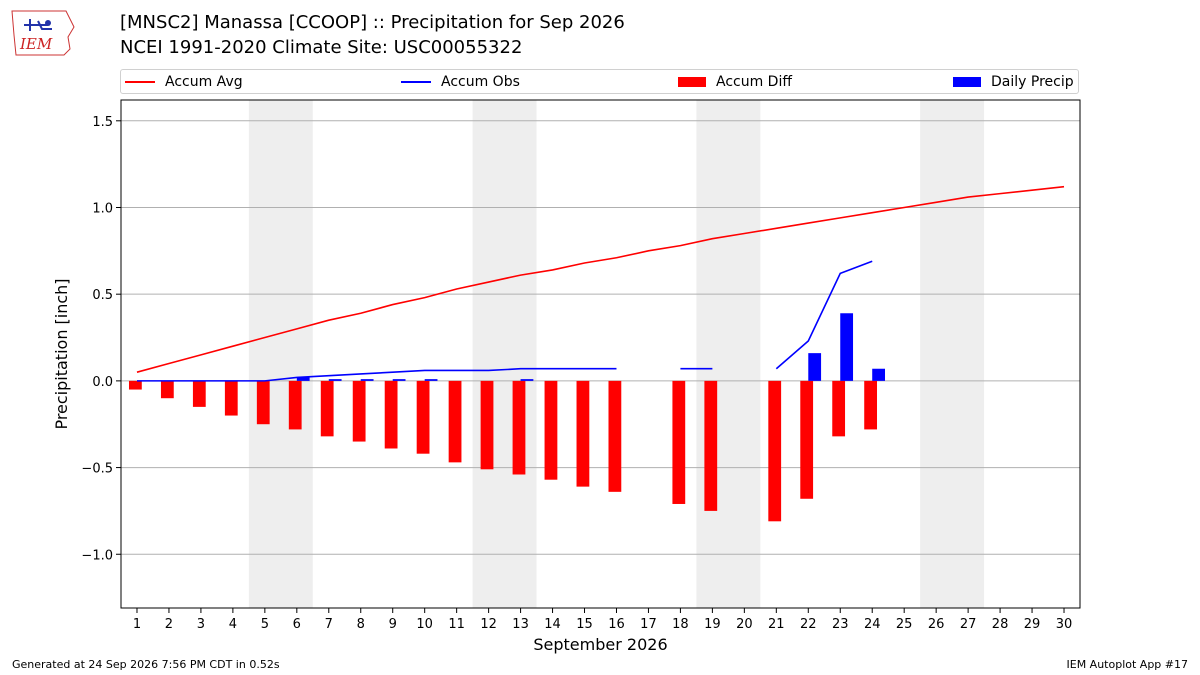  I want to click on y-tick-label: −1.0, so click(97, 555).